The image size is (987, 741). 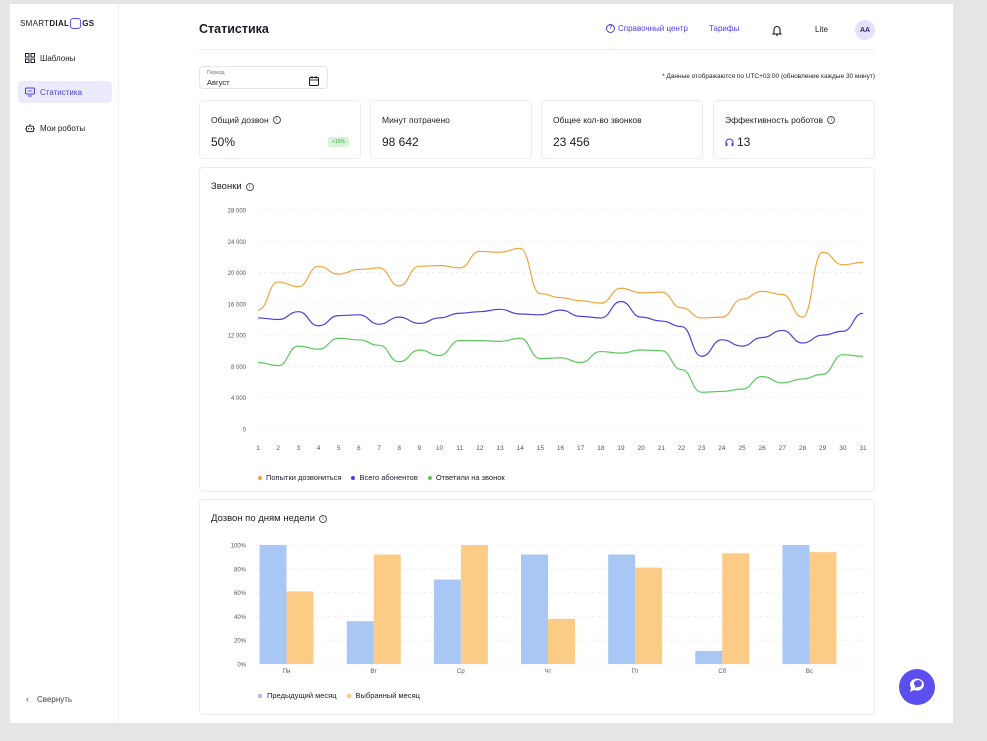 What do you see at coordinates (59, 23) in the screenshot?
I see `brand-bold-1: DIAL` at bounding box center [59, 23].